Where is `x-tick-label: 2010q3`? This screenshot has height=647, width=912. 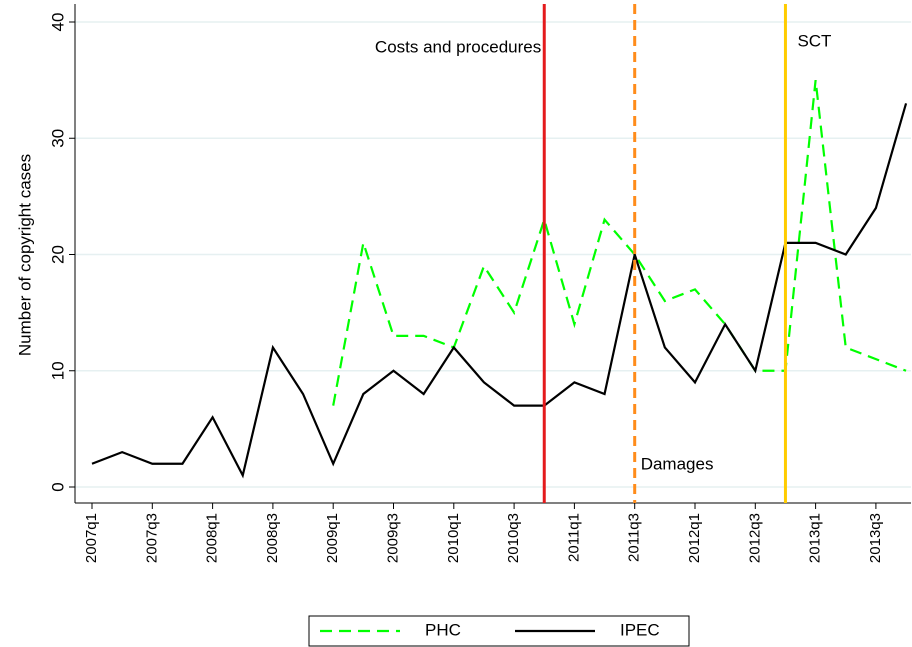 x-tick-label: 2010q3 is located at coordinates (513, 538).